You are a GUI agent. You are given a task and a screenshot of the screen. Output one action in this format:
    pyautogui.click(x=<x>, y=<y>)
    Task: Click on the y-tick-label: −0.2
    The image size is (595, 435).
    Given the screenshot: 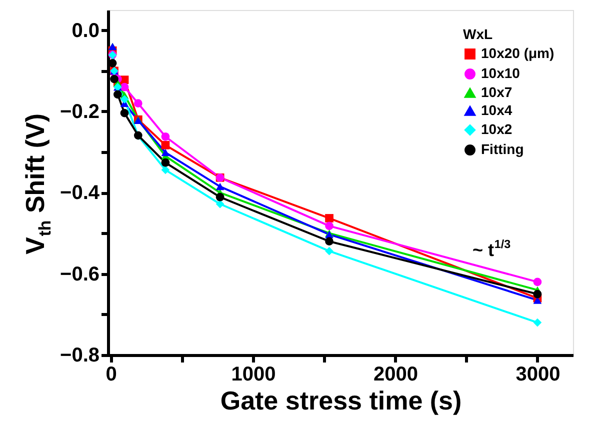 What is the action you would take?
    pyautogui.click(x=80, y=111)
    